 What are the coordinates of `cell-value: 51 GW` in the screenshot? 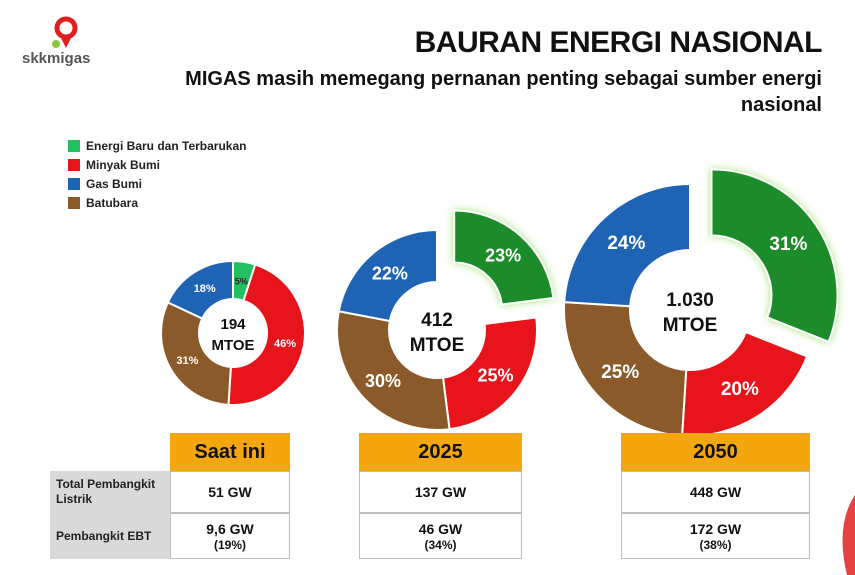 It's located at (230, 492).